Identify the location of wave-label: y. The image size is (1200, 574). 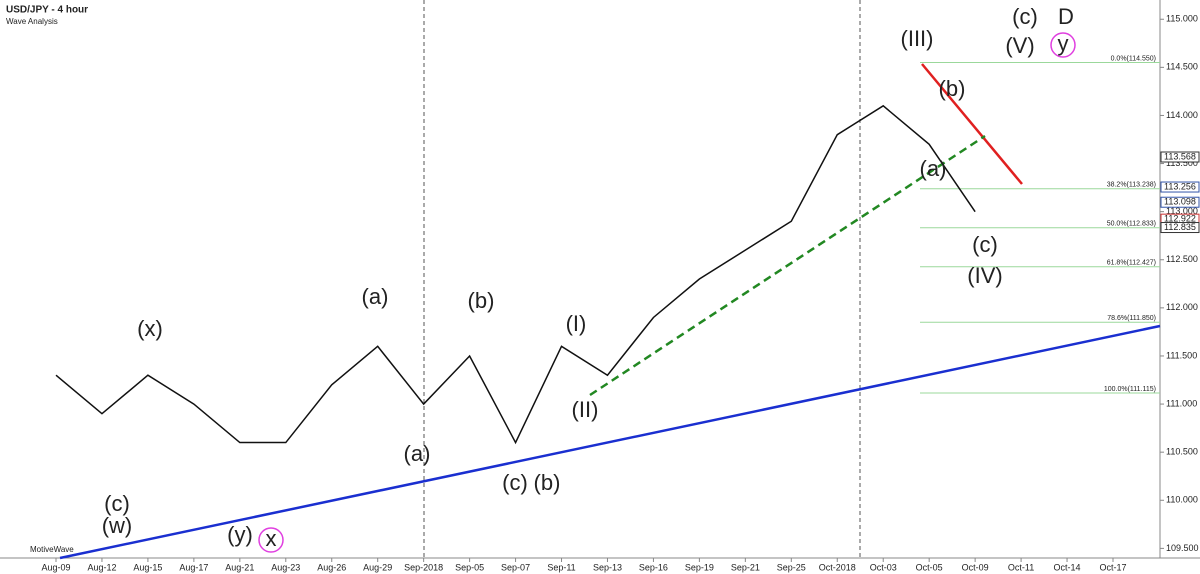
(1063, 43).